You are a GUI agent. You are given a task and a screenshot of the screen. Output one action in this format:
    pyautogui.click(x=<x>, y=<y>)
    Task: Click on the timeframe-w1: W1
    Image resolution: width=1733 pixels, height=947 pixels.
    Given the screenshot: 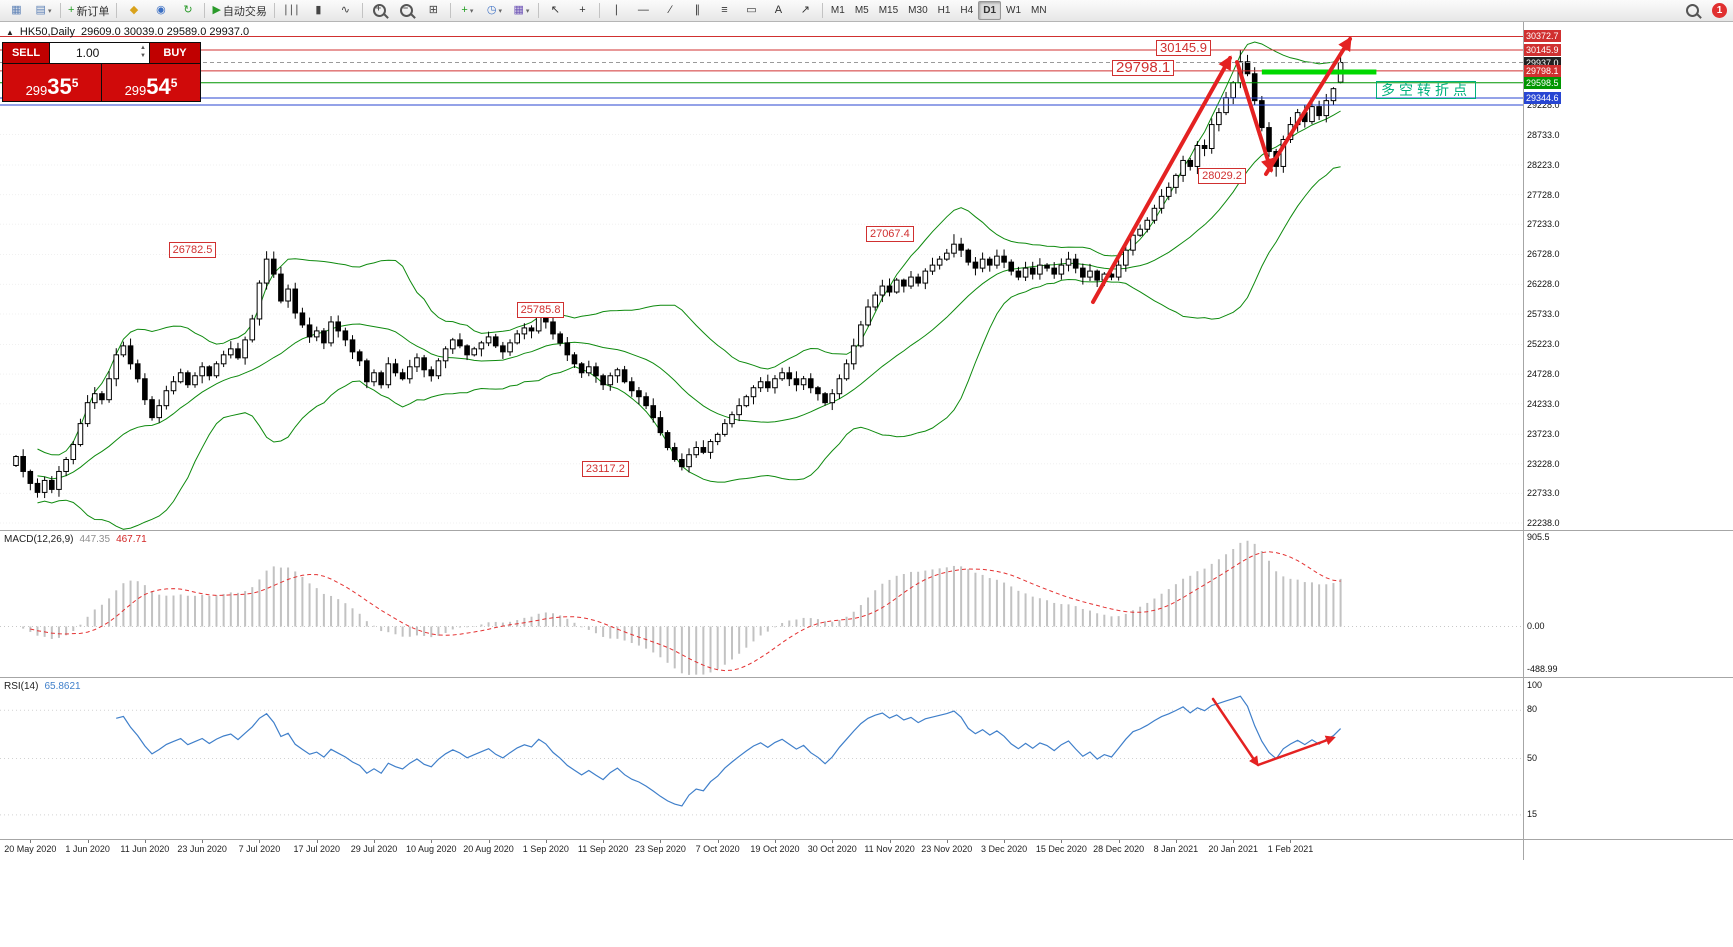 What is the action you would take?
    pyautogui.click(x=1014, y=10)
    